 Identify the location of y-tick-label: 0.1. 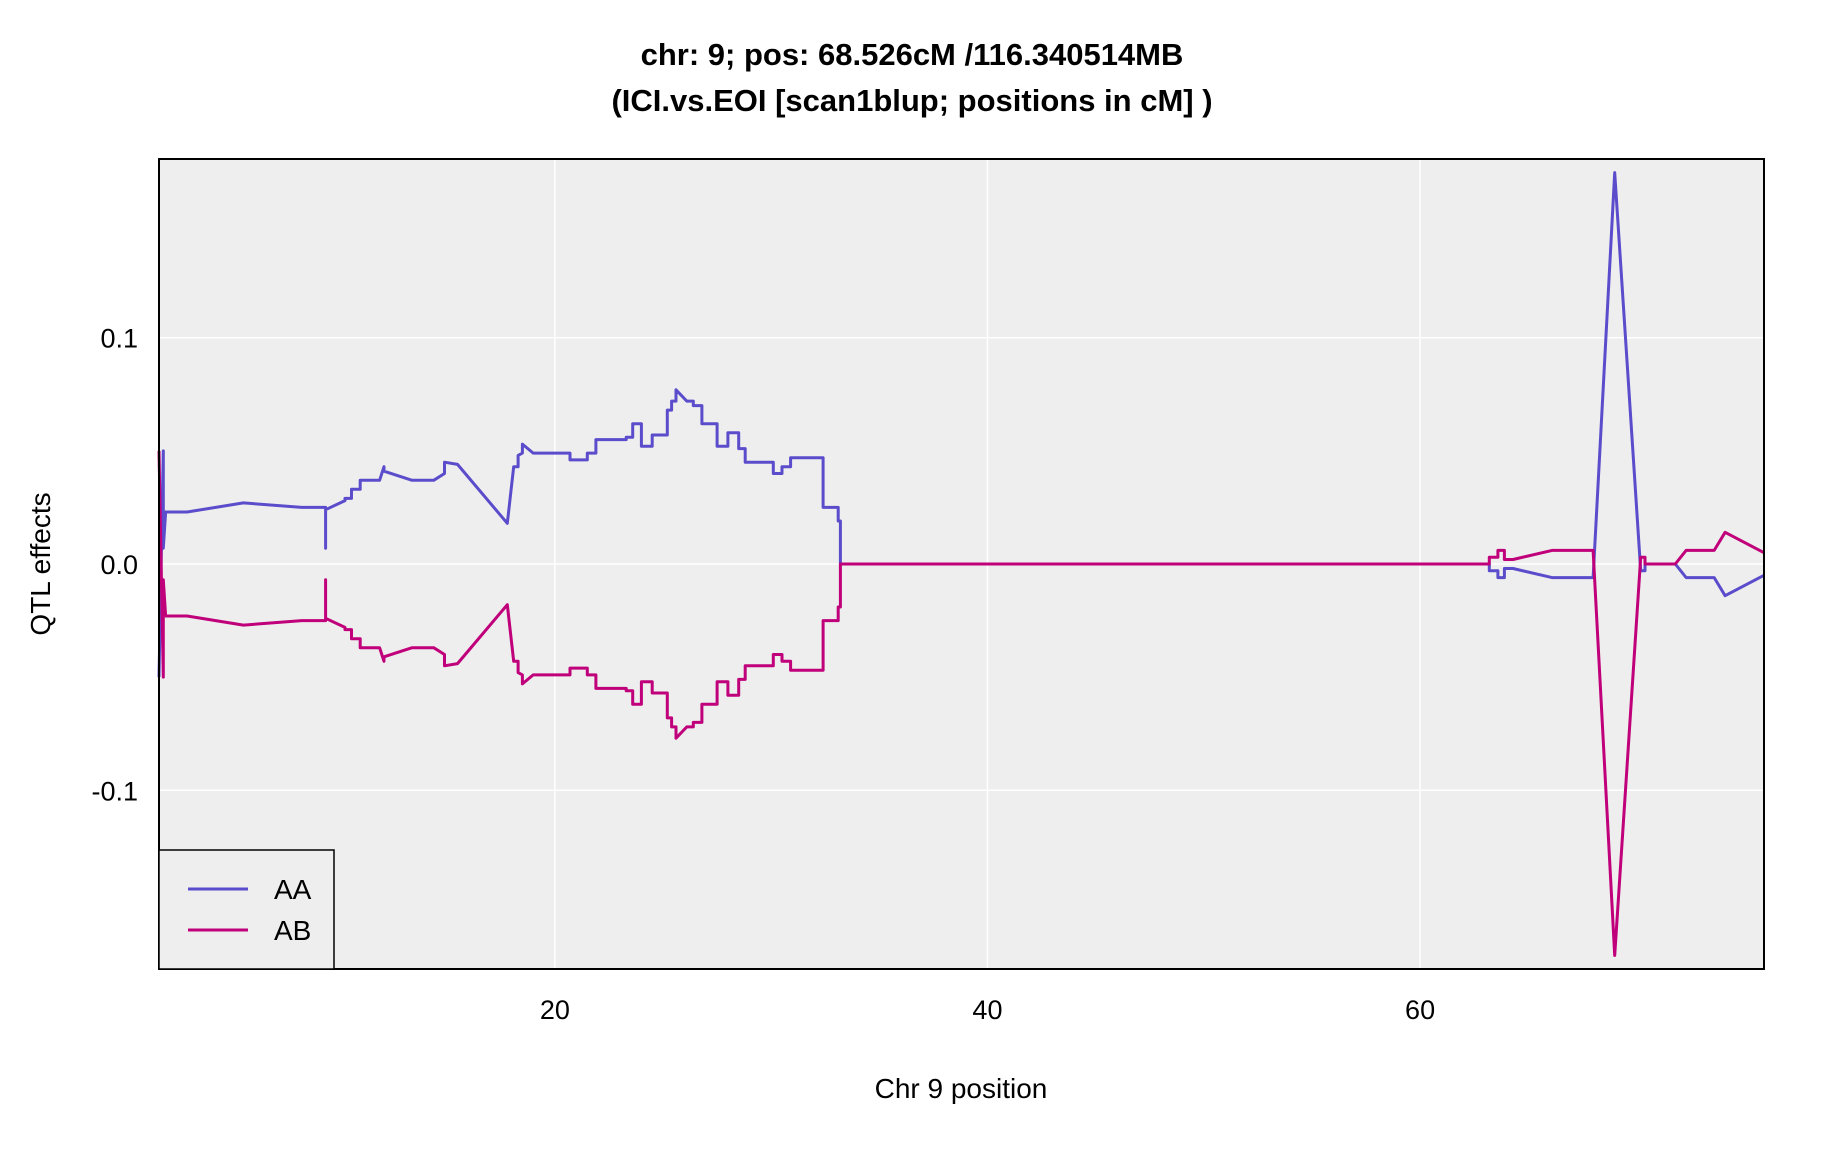
(119, 339).